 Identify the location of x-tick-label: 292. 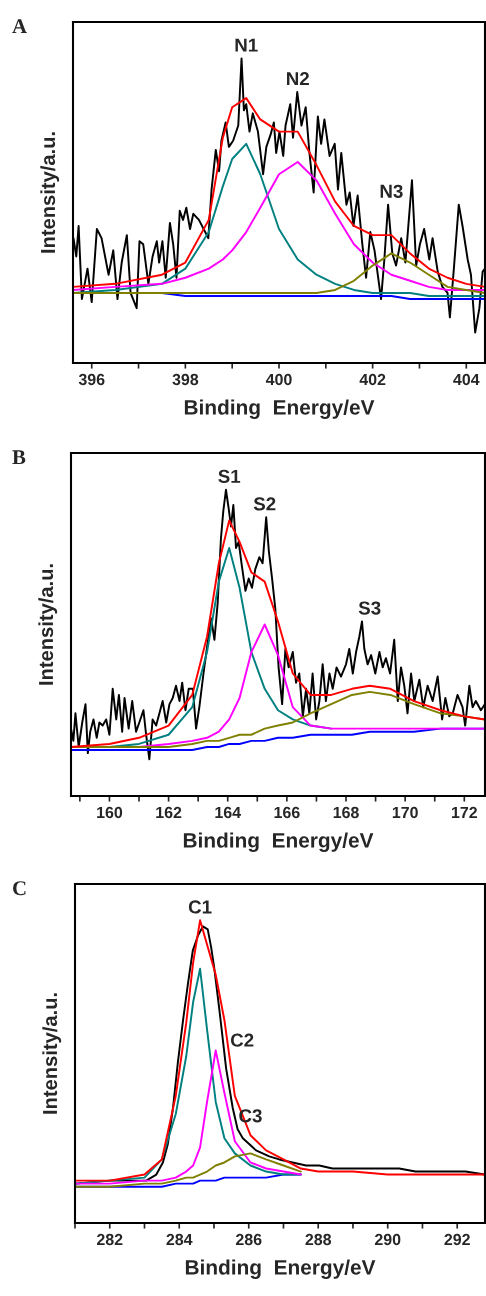
(457, 1239).